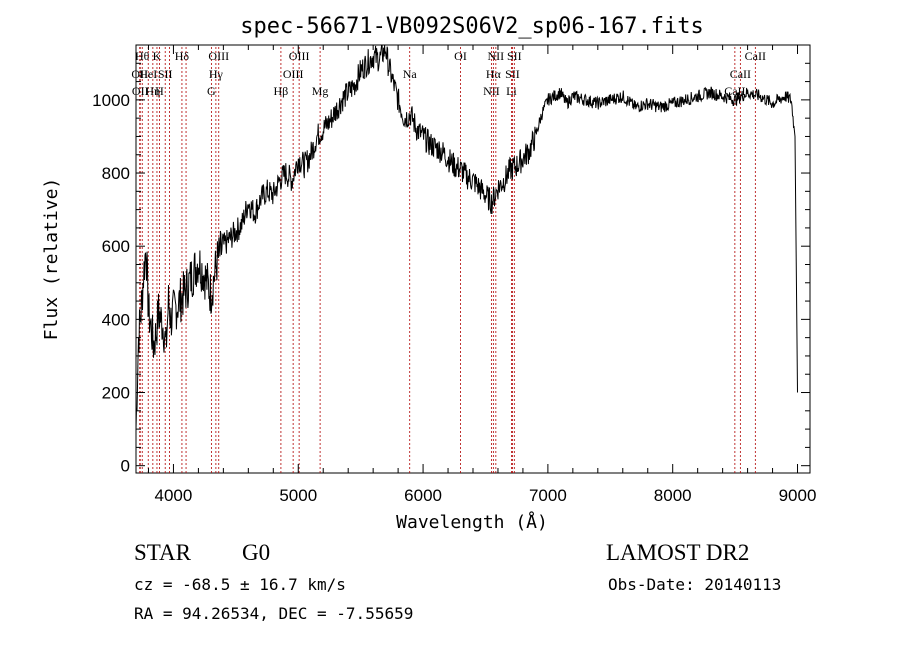 Image resolution: width=900 pixels, height=649 pixels. Describe the element at coordinates (281, 91) in the screenshot. I see `spectral-line-label: Hβ` at that location.